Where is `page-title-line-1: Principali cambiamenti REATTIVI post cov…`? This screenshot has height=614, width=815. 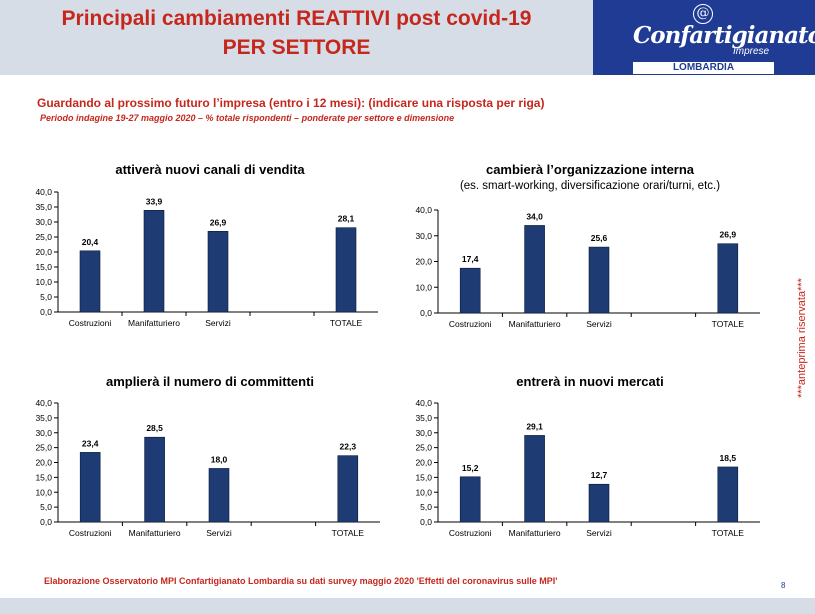 page-title-line-1: Principali cambiamenti REATTIVI post cov… is located at coordinates (296, 18).